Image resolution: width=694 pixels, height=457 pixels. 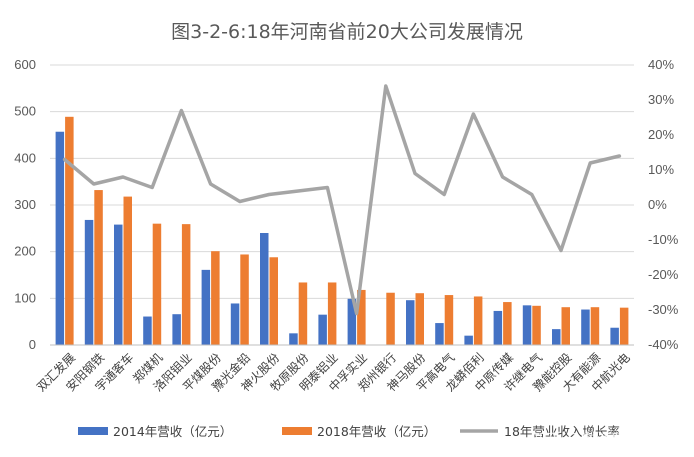 I want to click on left-axis-tick-label: 0, so click(x=32, y=344).